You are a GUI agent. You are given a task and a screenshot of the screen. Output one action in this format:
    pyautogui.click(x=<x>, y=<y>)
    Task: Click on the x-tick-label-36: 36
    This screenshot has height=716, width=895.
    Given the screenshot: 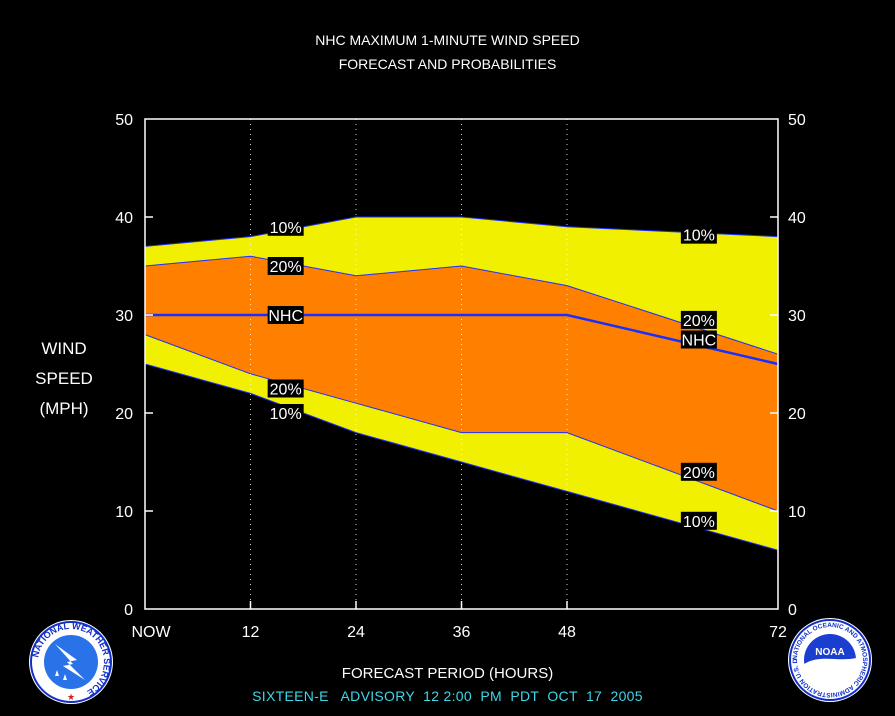 What is the action you would take?
    pyautogui.click(x=462, y=632)
    